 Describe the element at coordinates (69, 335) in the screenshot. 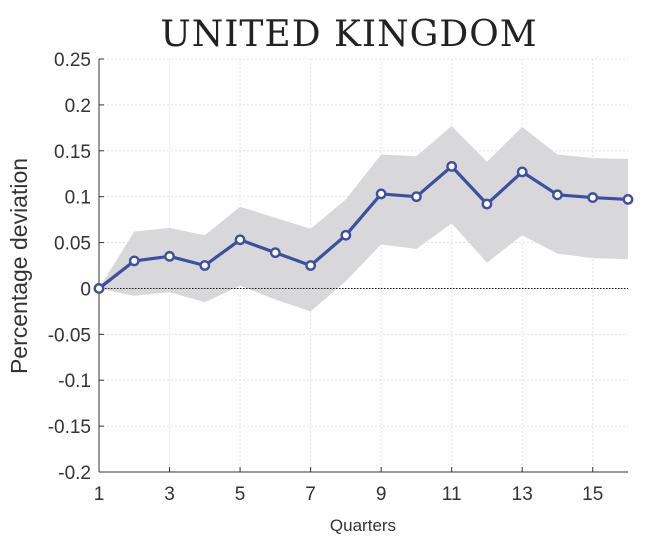

I see `y-tick-label: -0.05` at that location.